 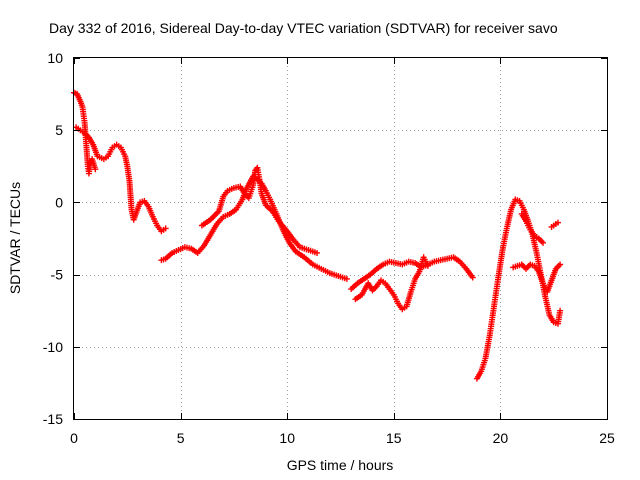 I want to click on y-tick-label: -5, so click(x=57, y=275).